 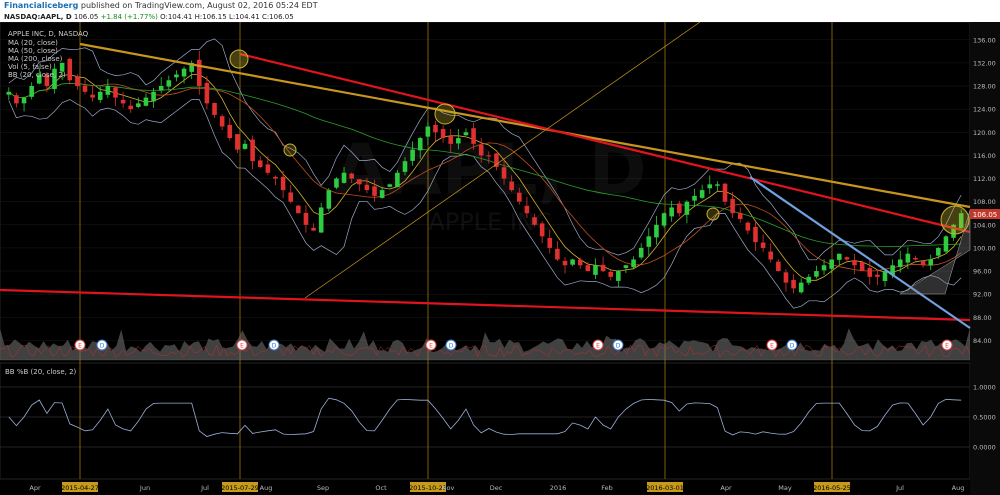 I want to click on price-tick-label: 84.00, so click(x=982, y=341).